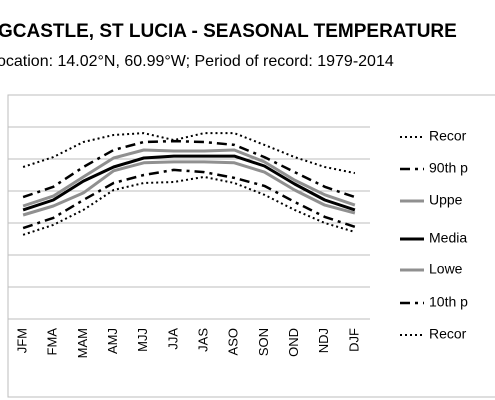 This screenshot has width=495, height=400. What do you see at coordinates (448, 302) in the screenshot?
I see `legend-label: 10th p` at bounding box center [448, 302].